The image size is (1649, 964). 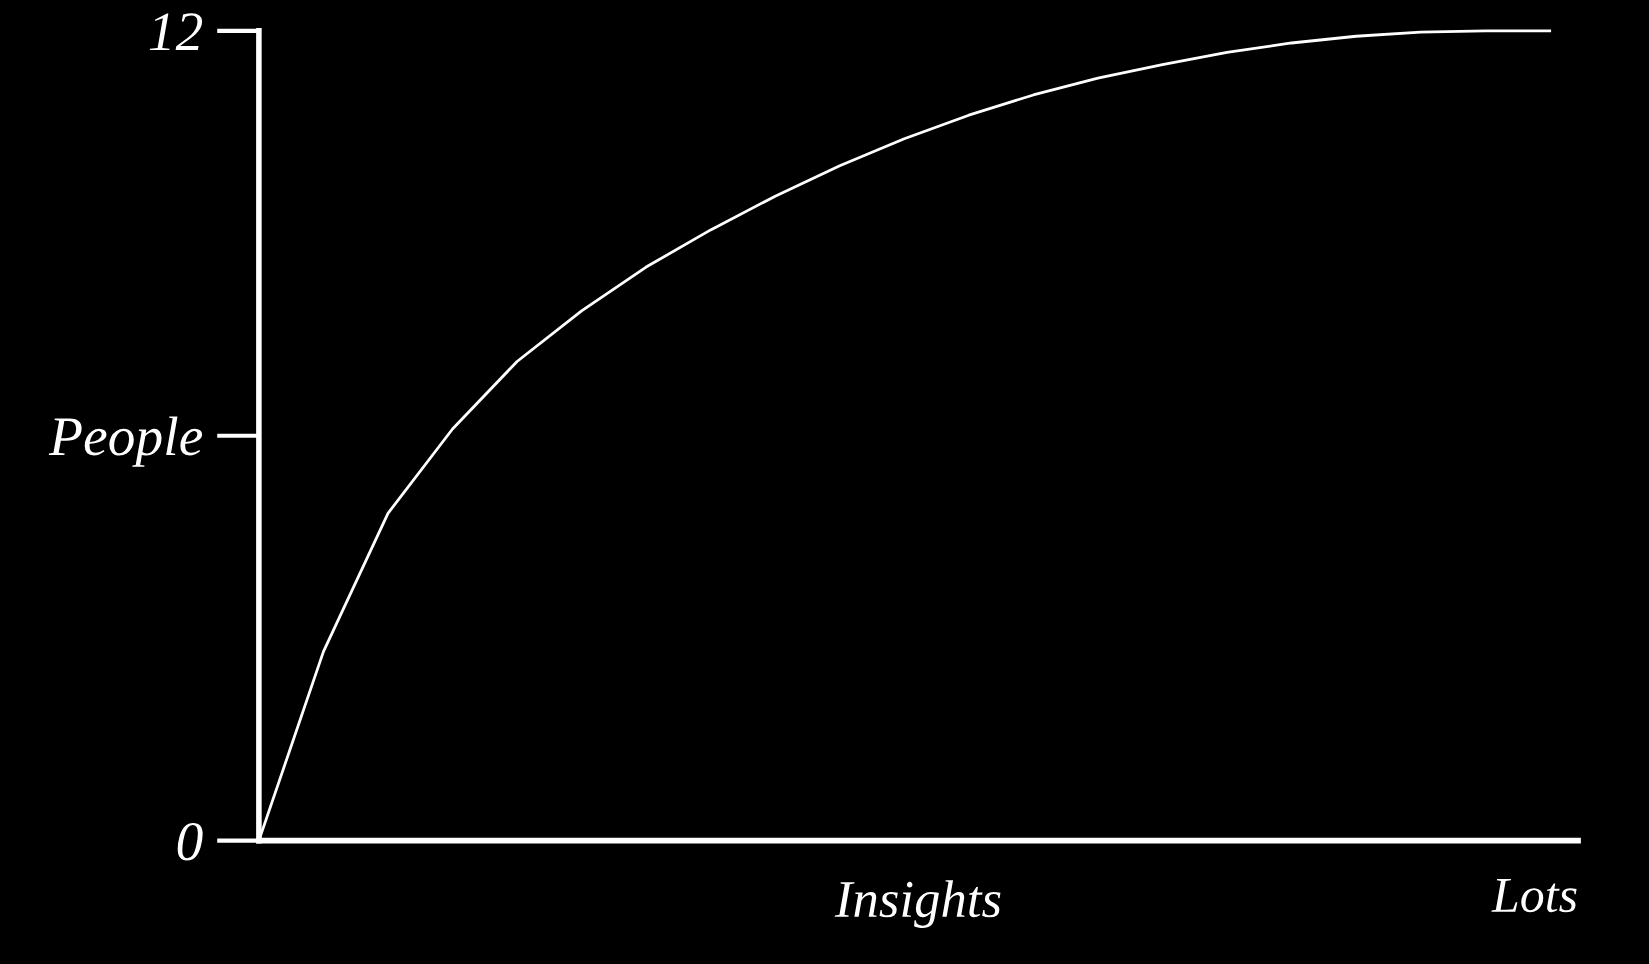 What do you see at coordinates (176, 32) in the screenshot?
I see `y-tick-label: 12` at bounding box center [176, 32].